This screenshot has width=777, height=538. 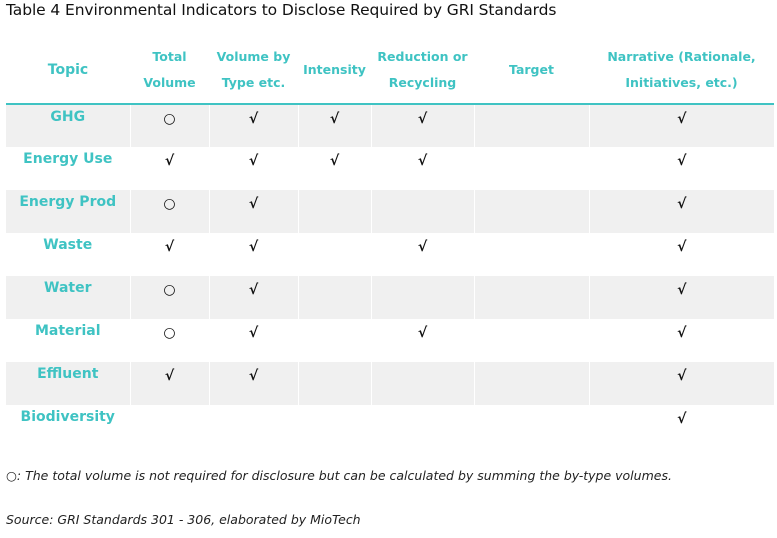 I want to click on table-row: Material ○ √ √ √, so click(x=390, y=340).